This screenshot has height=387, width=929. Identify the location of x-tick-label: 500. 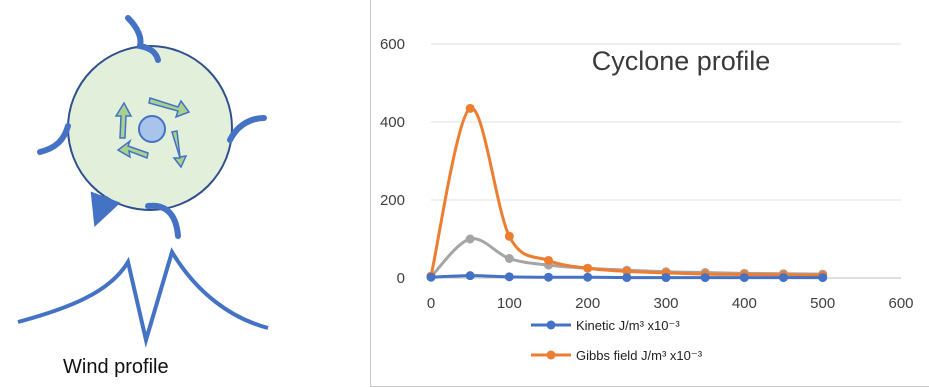
(822, 303).